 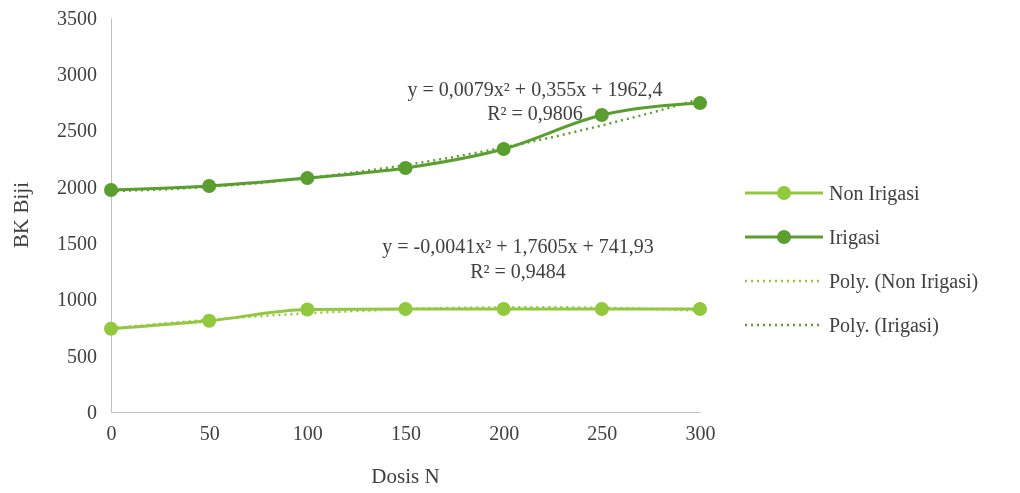 What do you see at coordinates (602, 433) in the screenshot?
I see `x-tick-label: 250` at bounding box center [602, 433].